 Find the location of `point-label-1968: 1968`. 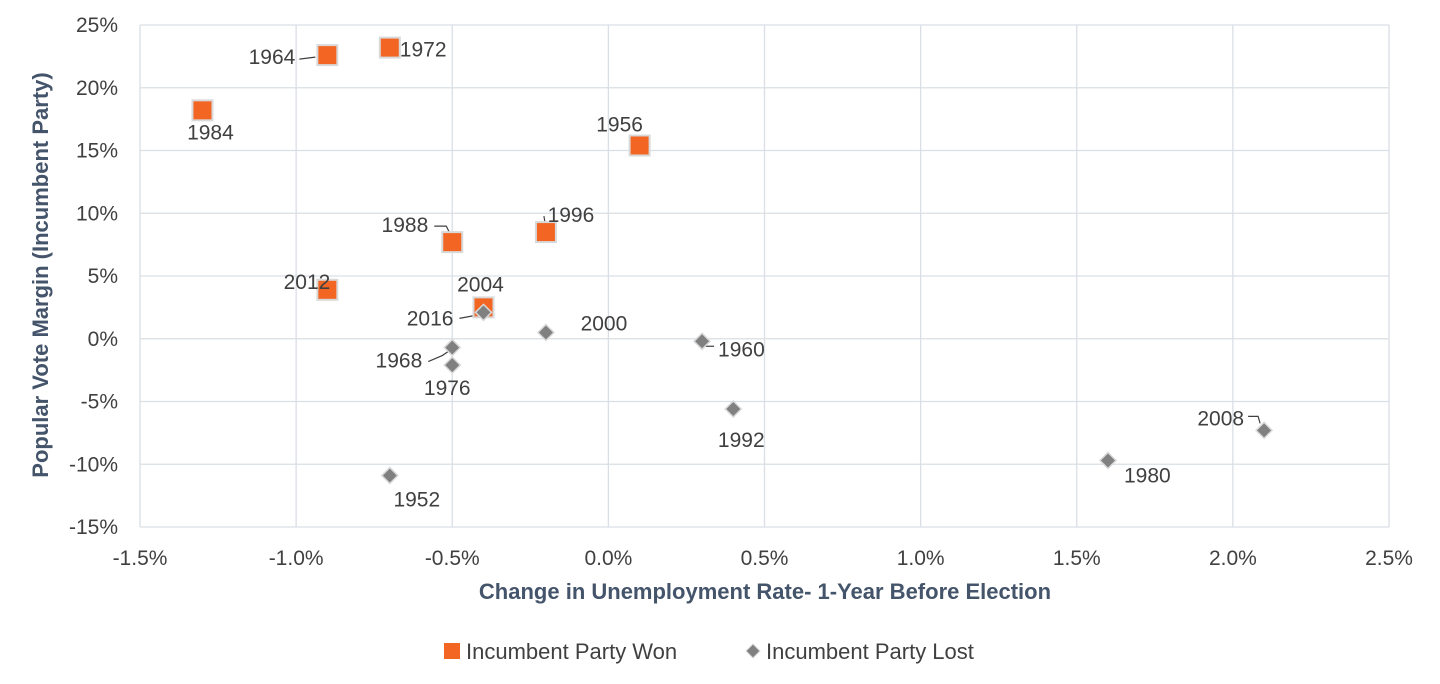

point-label-1968: 1968 is located at coordinates (399, 361).